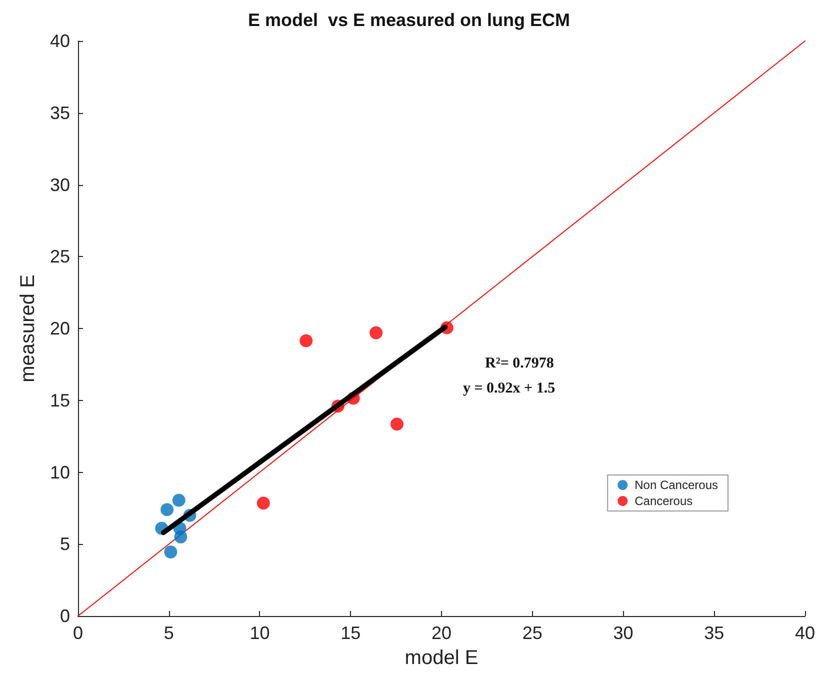  What do you see at coordinates (60, 400) in the screenshot?
I see `y-tick-label: 15` at bounding box center [60, 400].